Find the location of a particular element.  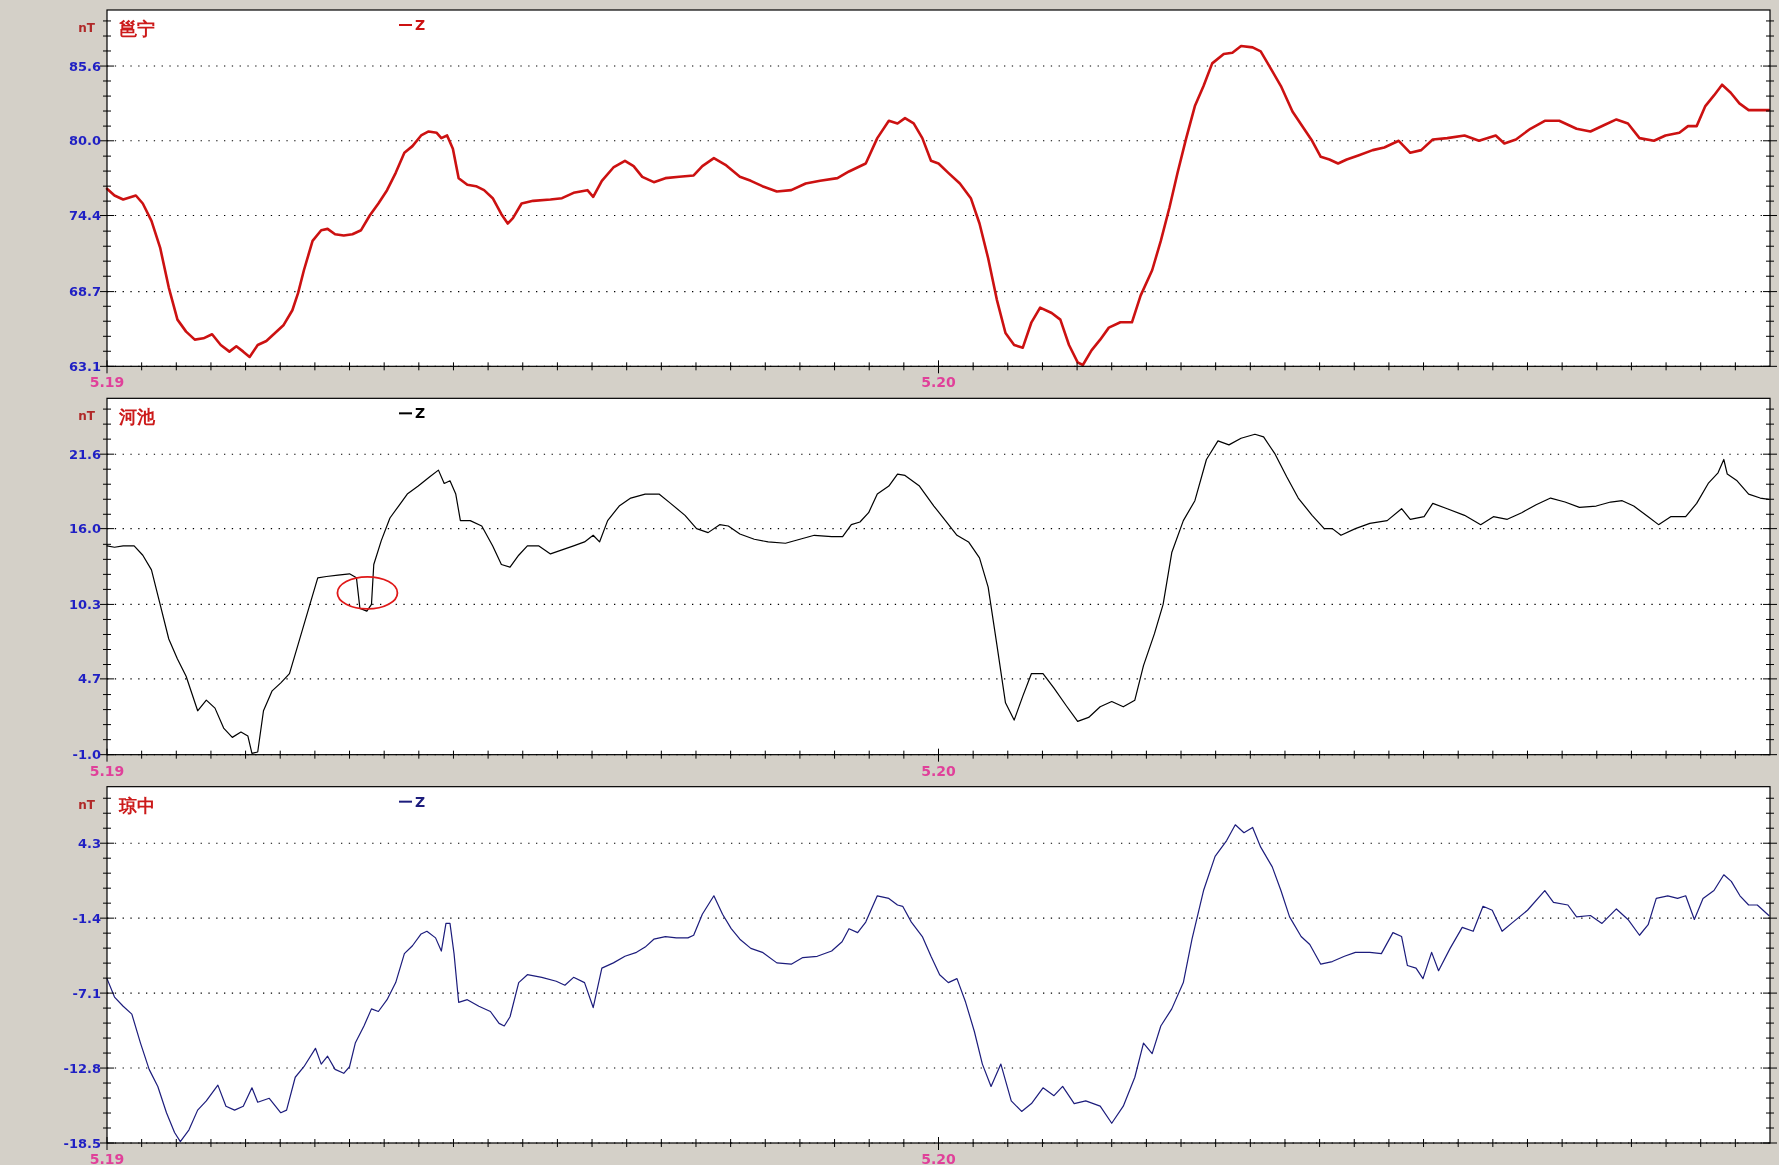

y-tick-label: -1.4 is located at coordinates (86, 918).